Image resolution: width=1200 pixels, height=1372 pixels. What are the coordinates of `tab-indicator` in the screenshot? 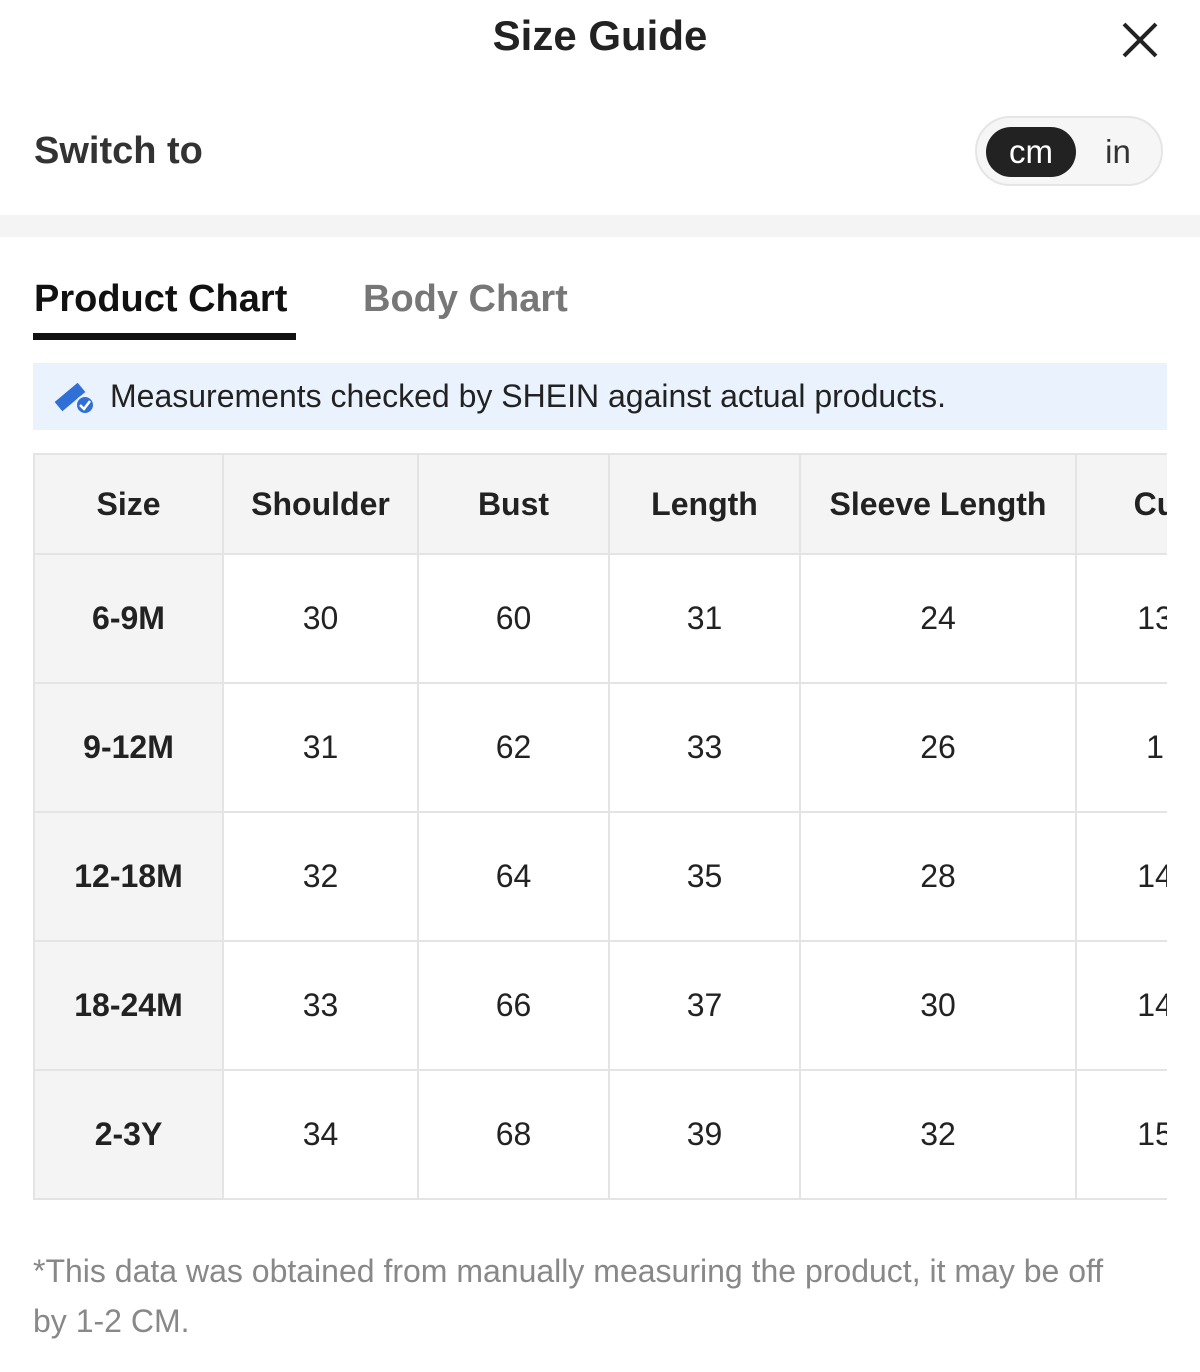 It's located at (164, 336).